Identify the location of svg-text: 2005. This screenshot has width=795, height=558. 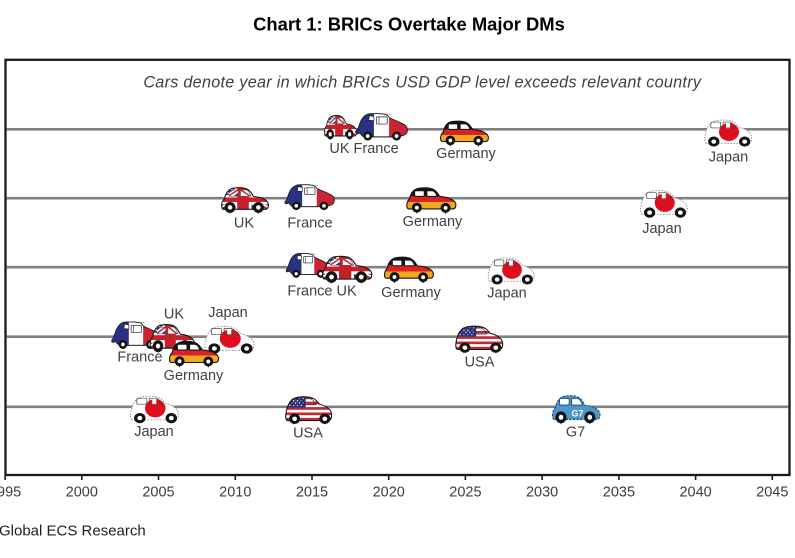
(158, 493).